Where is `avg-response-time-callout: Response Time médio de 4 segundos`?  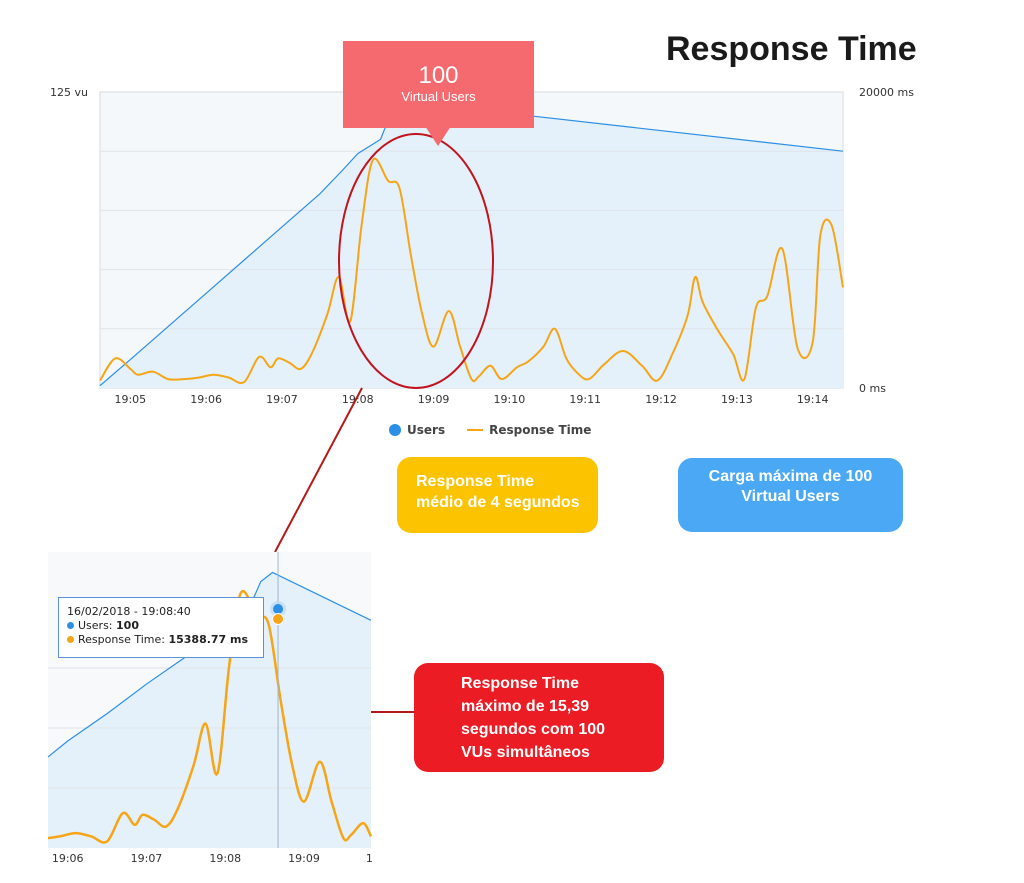
avg-response-time-callout: Response Time médio de 4 segundos is located at coordinates (497, 495).